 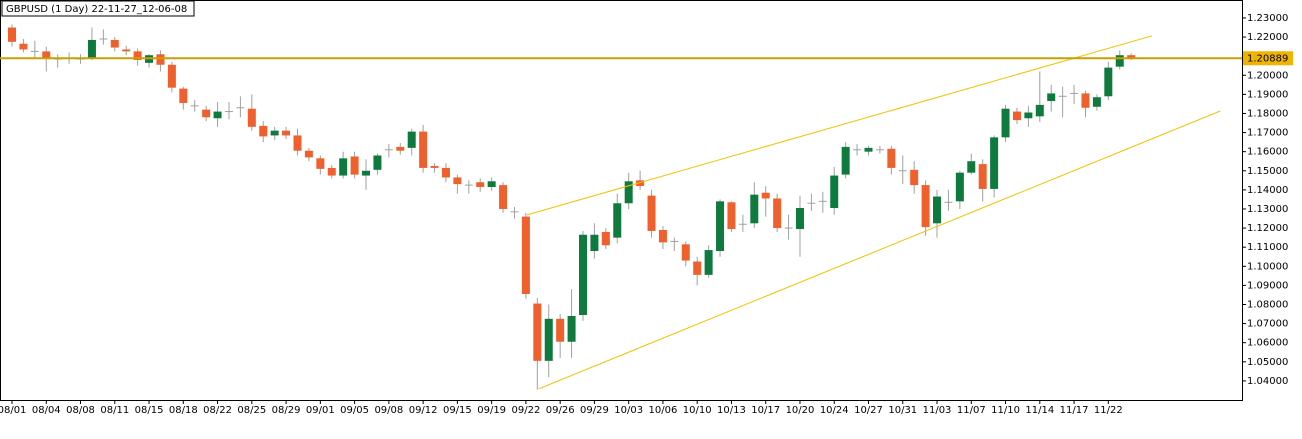 What do you see at coordinates (286, 410) in the screenshot?
I see `x-tick-label: 08/29` at bounding box center [286, 410].